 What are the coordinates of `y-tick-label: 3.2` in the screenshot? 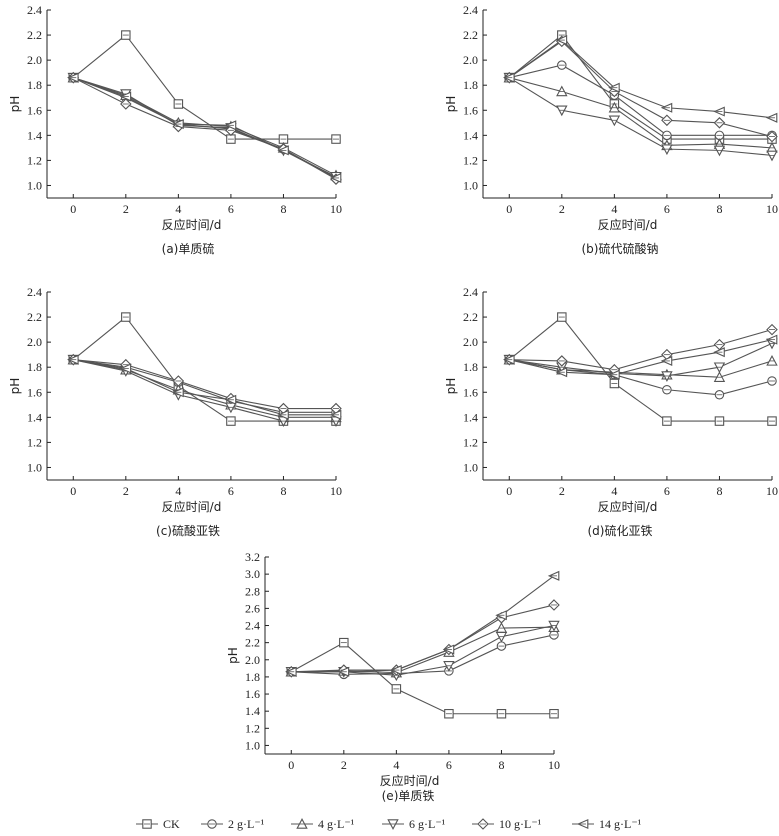 It's located at (252, 557).